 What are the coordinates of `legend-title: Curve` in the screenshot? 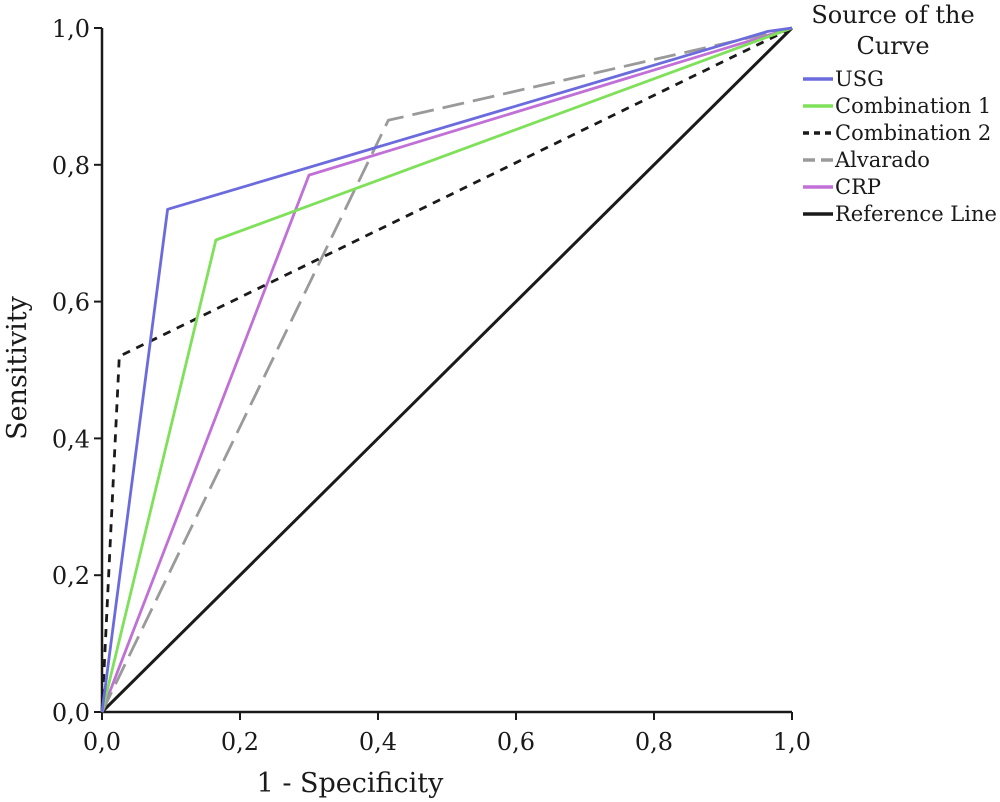 It's located at (892, 46).